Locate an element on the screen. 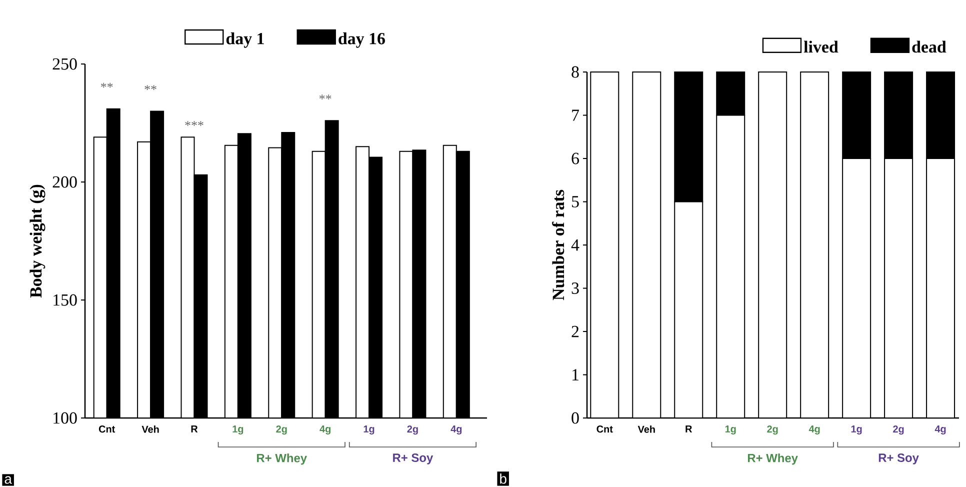 This screenshot has height=487, width=966. y-tick-label: 250 is located at coordinates (64, 64).